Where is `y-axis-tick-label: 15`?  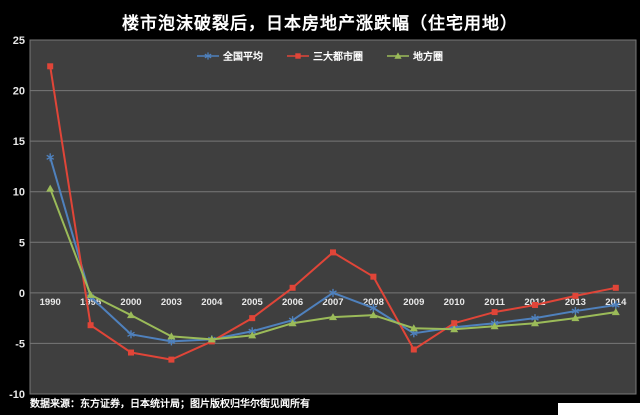
y-axis-tick-label: 15 is located at coordinates (19, 142).